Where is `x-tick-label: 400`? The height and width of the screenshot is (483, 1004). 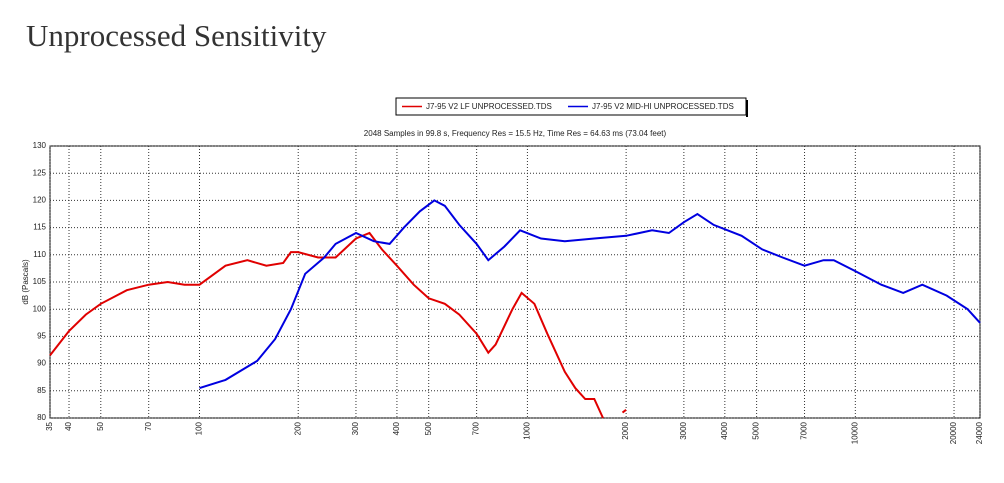 x-tick-label: 400 is located at coordinates (396, 428).